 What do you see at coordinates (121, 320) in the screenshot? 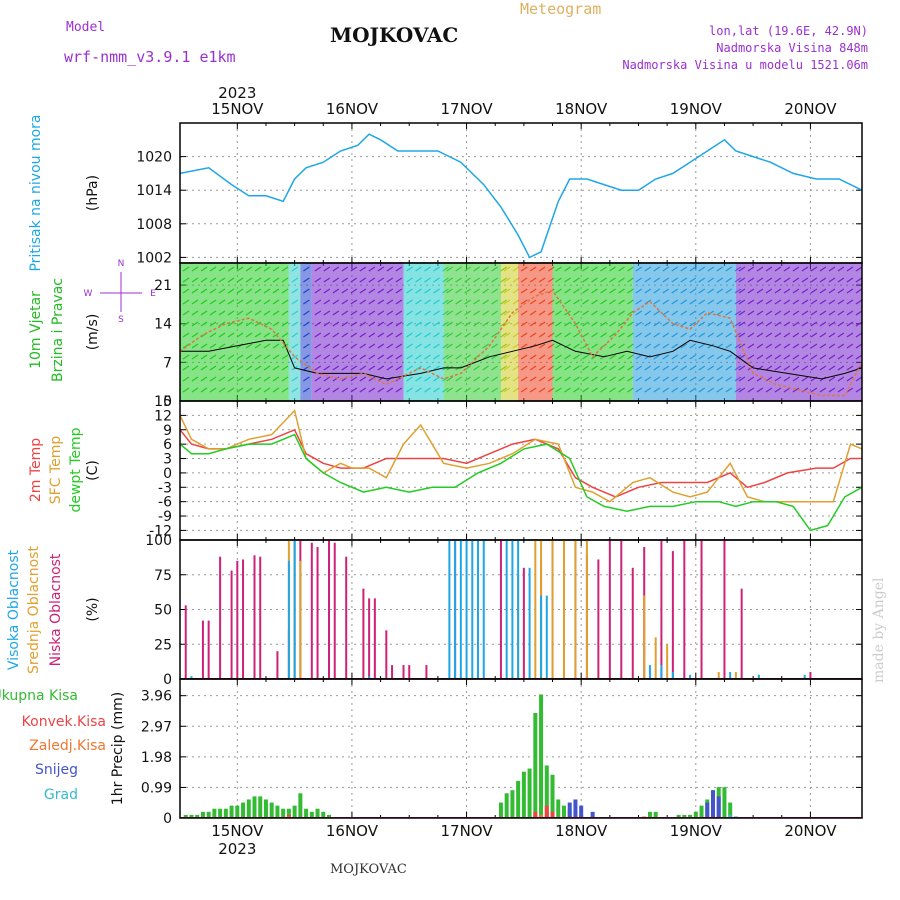
I see `compass-letter: S` at bounding box center [121, 320].